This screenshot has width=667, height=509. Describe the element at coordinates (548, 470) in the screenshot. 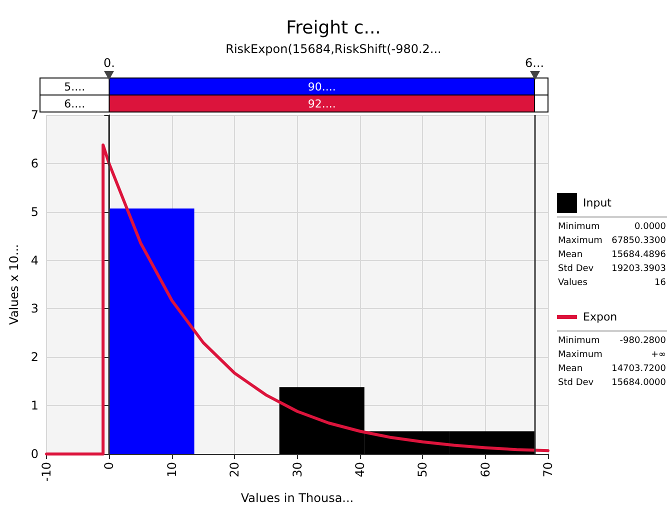

I see `x-tick-label: 70` at that location.